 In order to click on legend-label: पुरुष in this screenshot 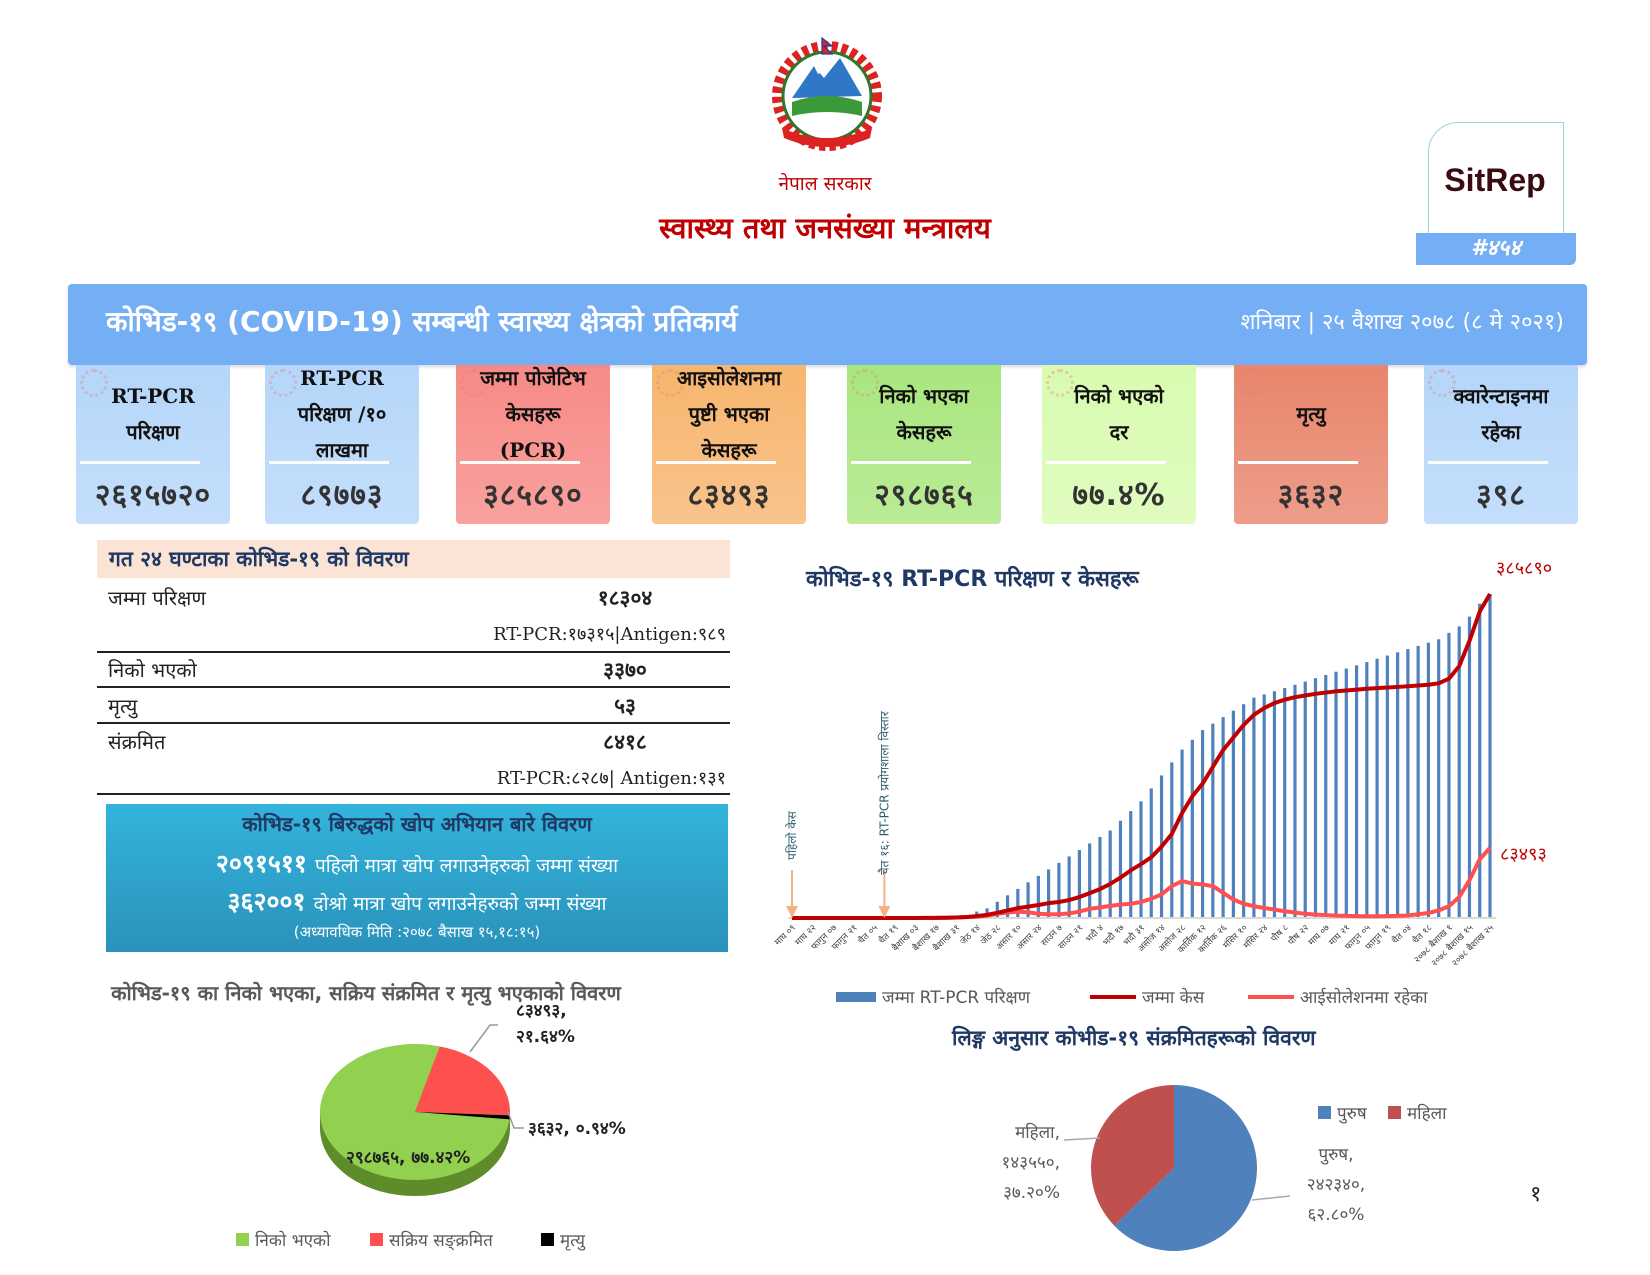, I will do `click(1352, 1114)`.